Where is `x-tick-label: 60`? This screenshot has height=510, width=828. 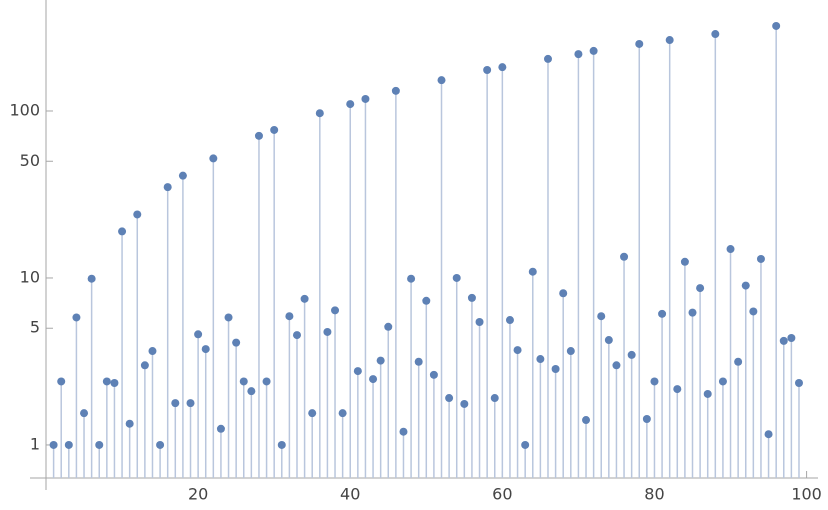 x-tick-label: 60 is located at coordinates (502, 494).